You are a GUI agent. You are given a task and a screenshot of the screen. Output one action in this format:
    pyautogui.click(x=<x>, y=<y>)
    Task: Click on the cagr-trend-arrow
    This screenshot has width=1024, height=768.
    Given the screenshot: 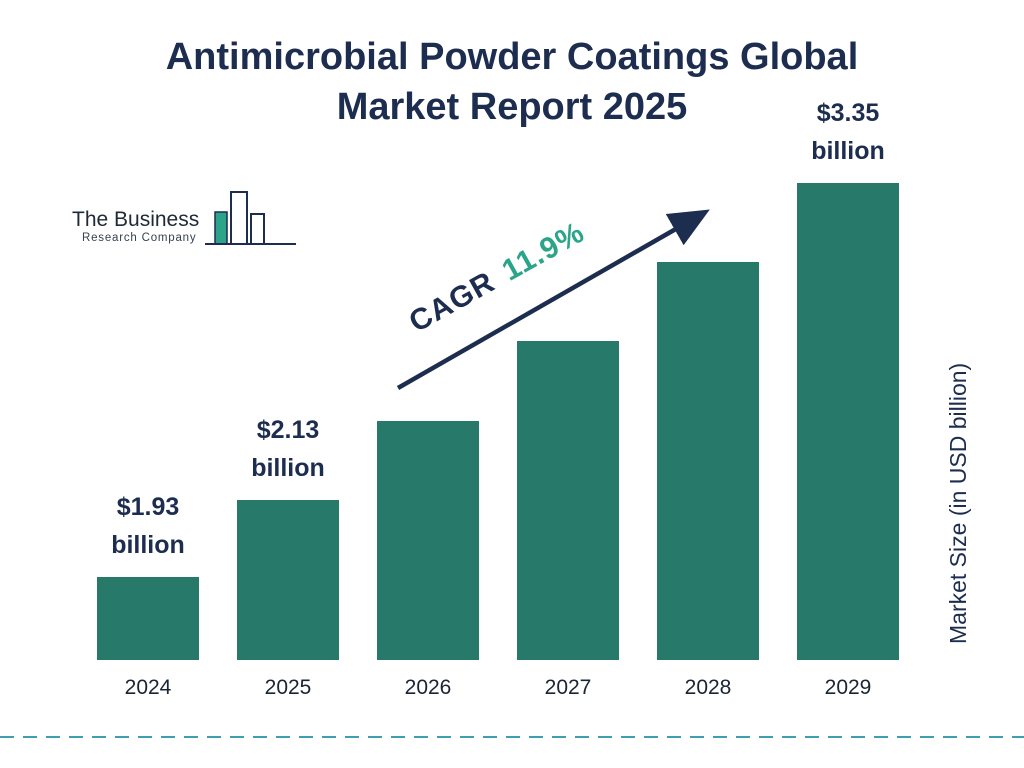 What is the action you would take?
    pyautogui.click(x=553, y=299)
    